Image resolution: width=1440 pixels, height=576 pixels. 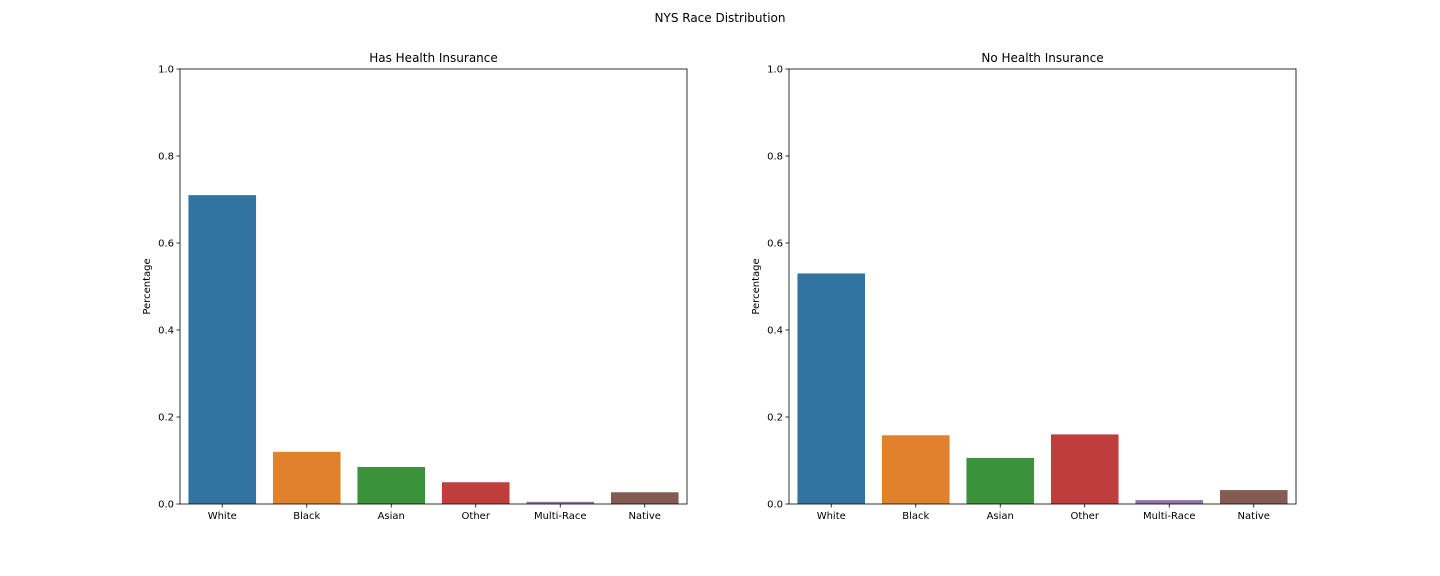 What do you see at coordinates (1042, 388) in the screenshot?
I see `bars` at bounding box center [1042, 388].